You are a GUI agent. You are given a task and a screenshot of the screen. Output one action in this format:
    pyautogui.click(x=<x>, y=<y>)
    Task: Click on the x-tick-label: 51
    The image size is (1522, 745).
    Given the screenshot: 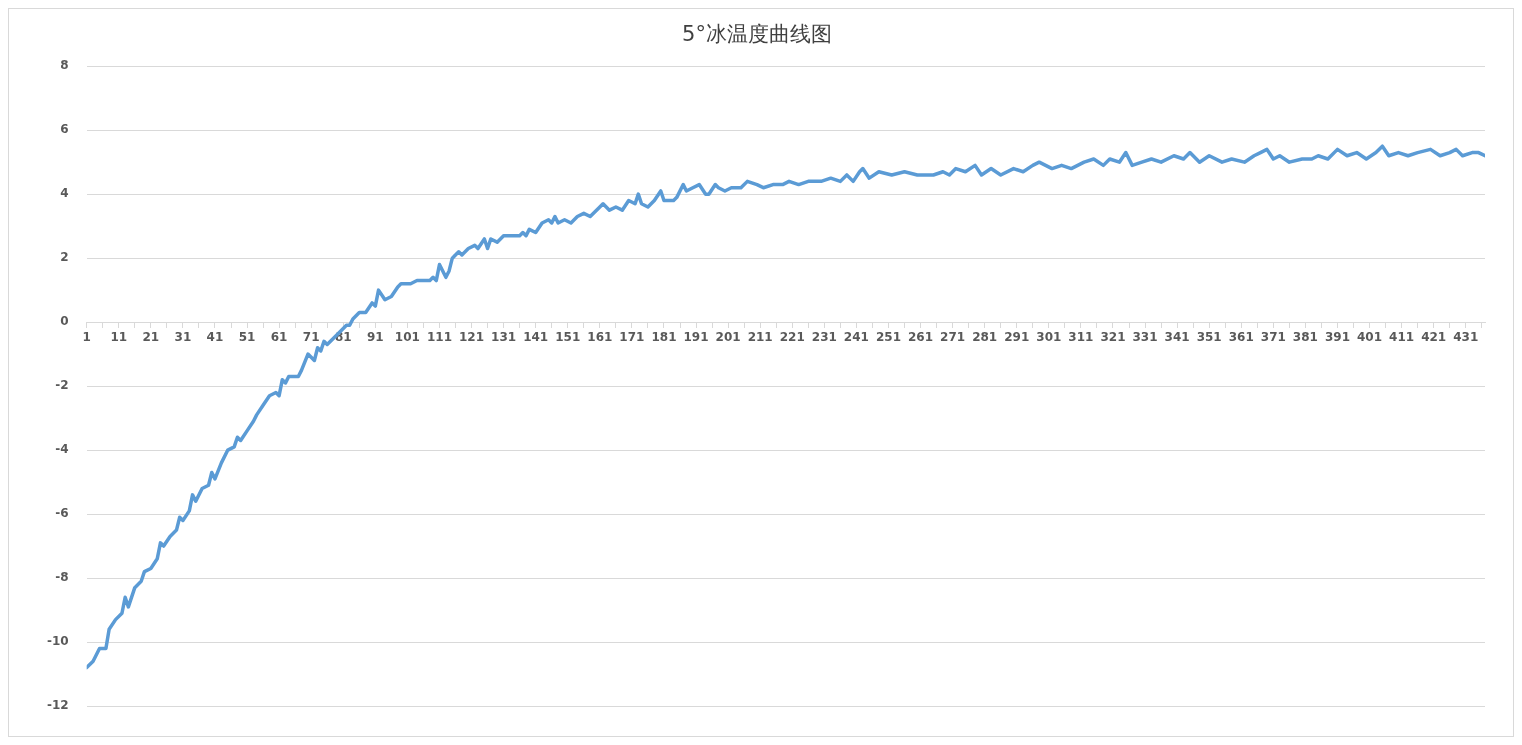 What is the action you would take?
    pyautogui.click(x=247, y=337)
    